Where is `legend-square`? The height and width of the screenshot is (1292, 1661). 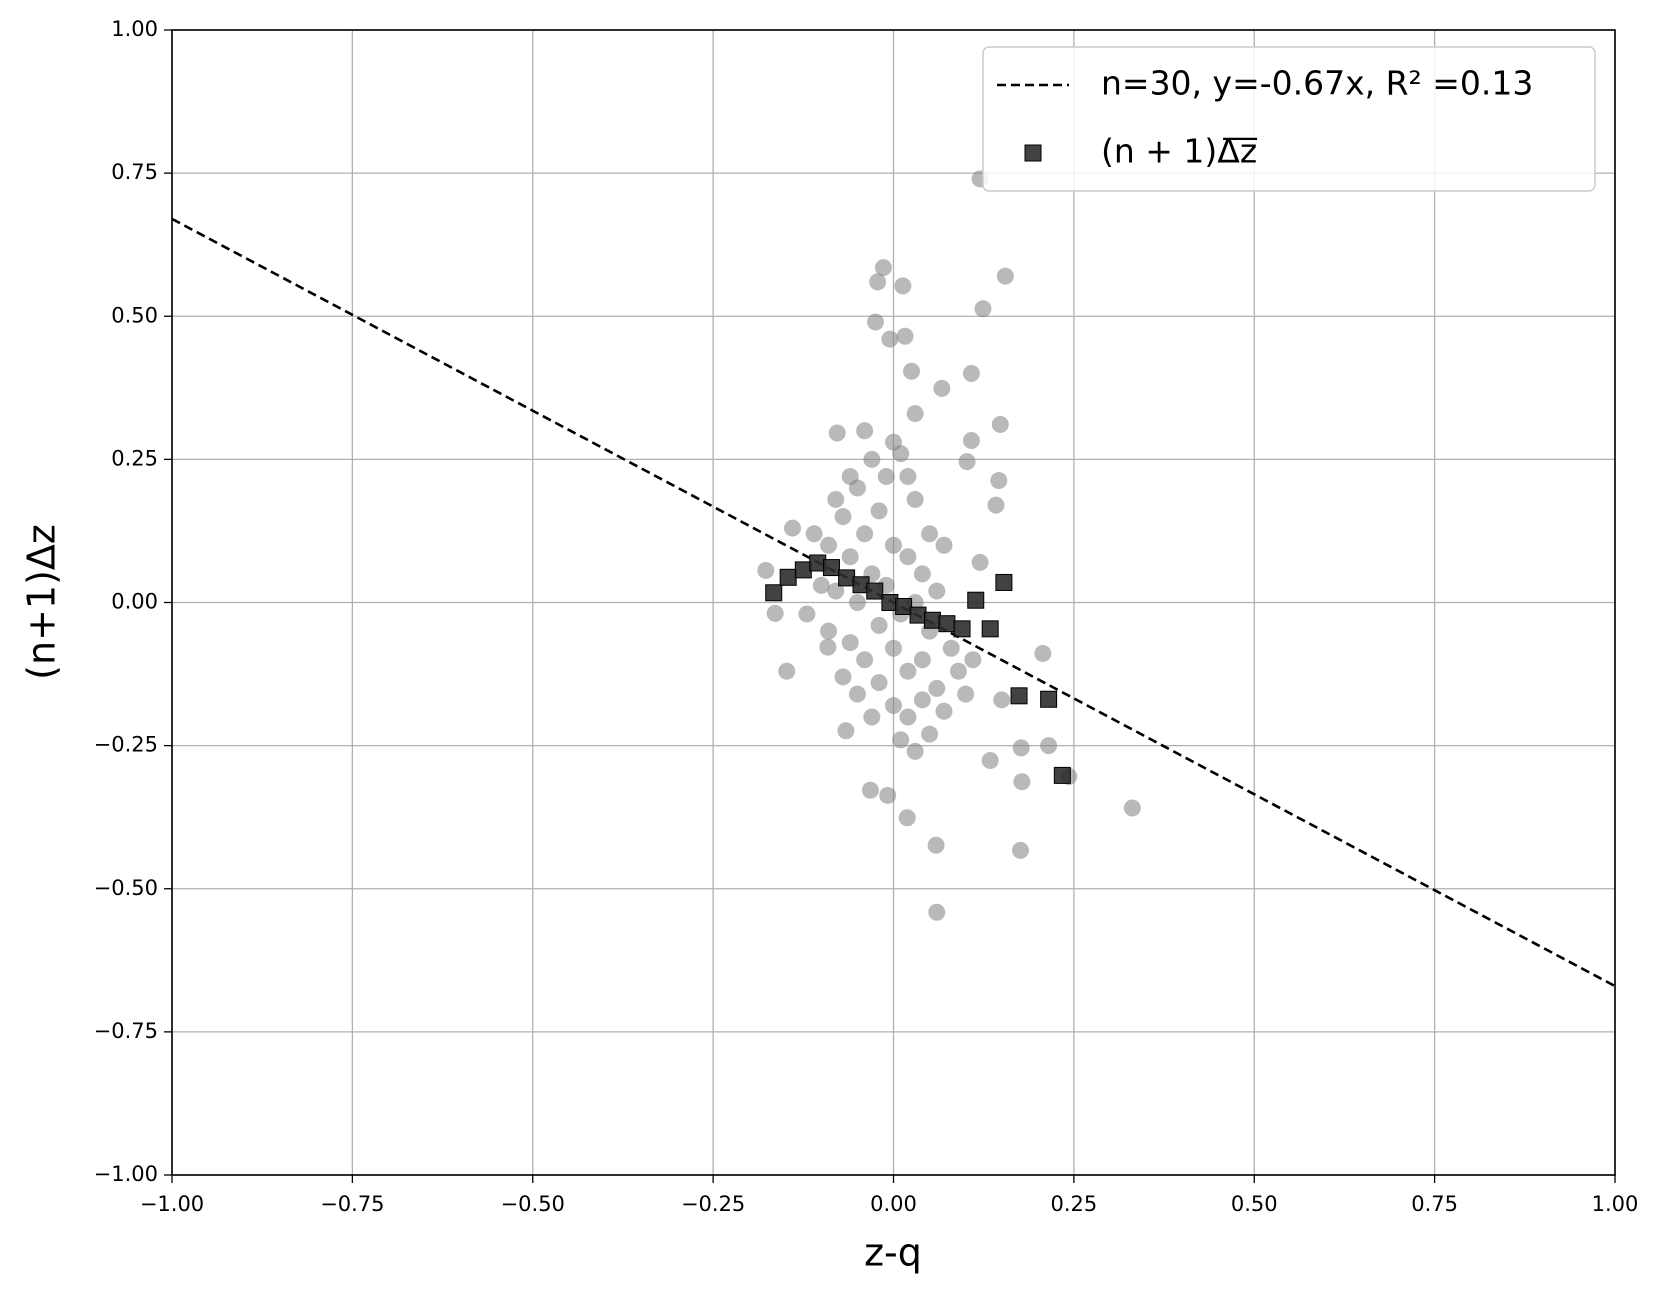 legend-square is located at coordinates (1033, 153).